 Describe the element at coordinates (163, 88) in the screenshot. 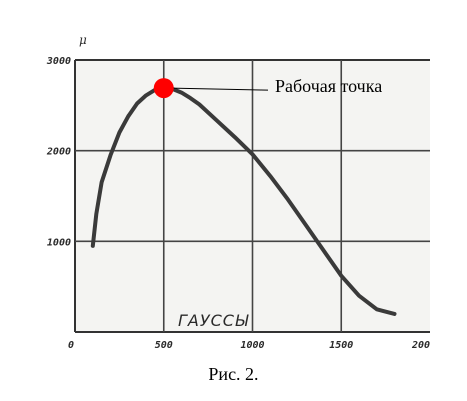

I see `working-point-marker` at that location.